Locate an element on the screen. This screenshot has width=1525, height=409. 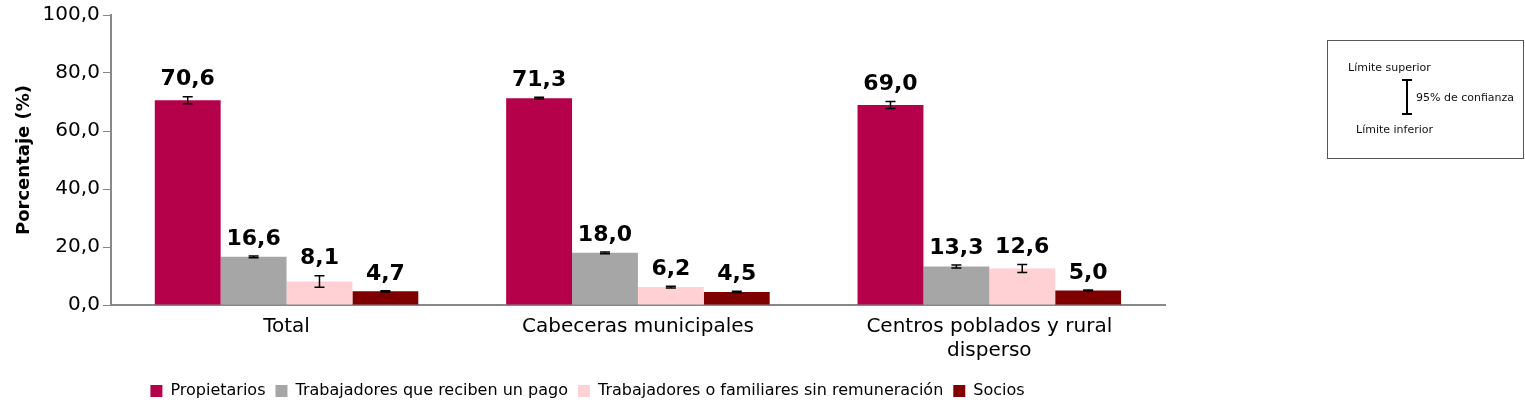
y-tick-label: 40,0 is located at coordinates (77, 187).